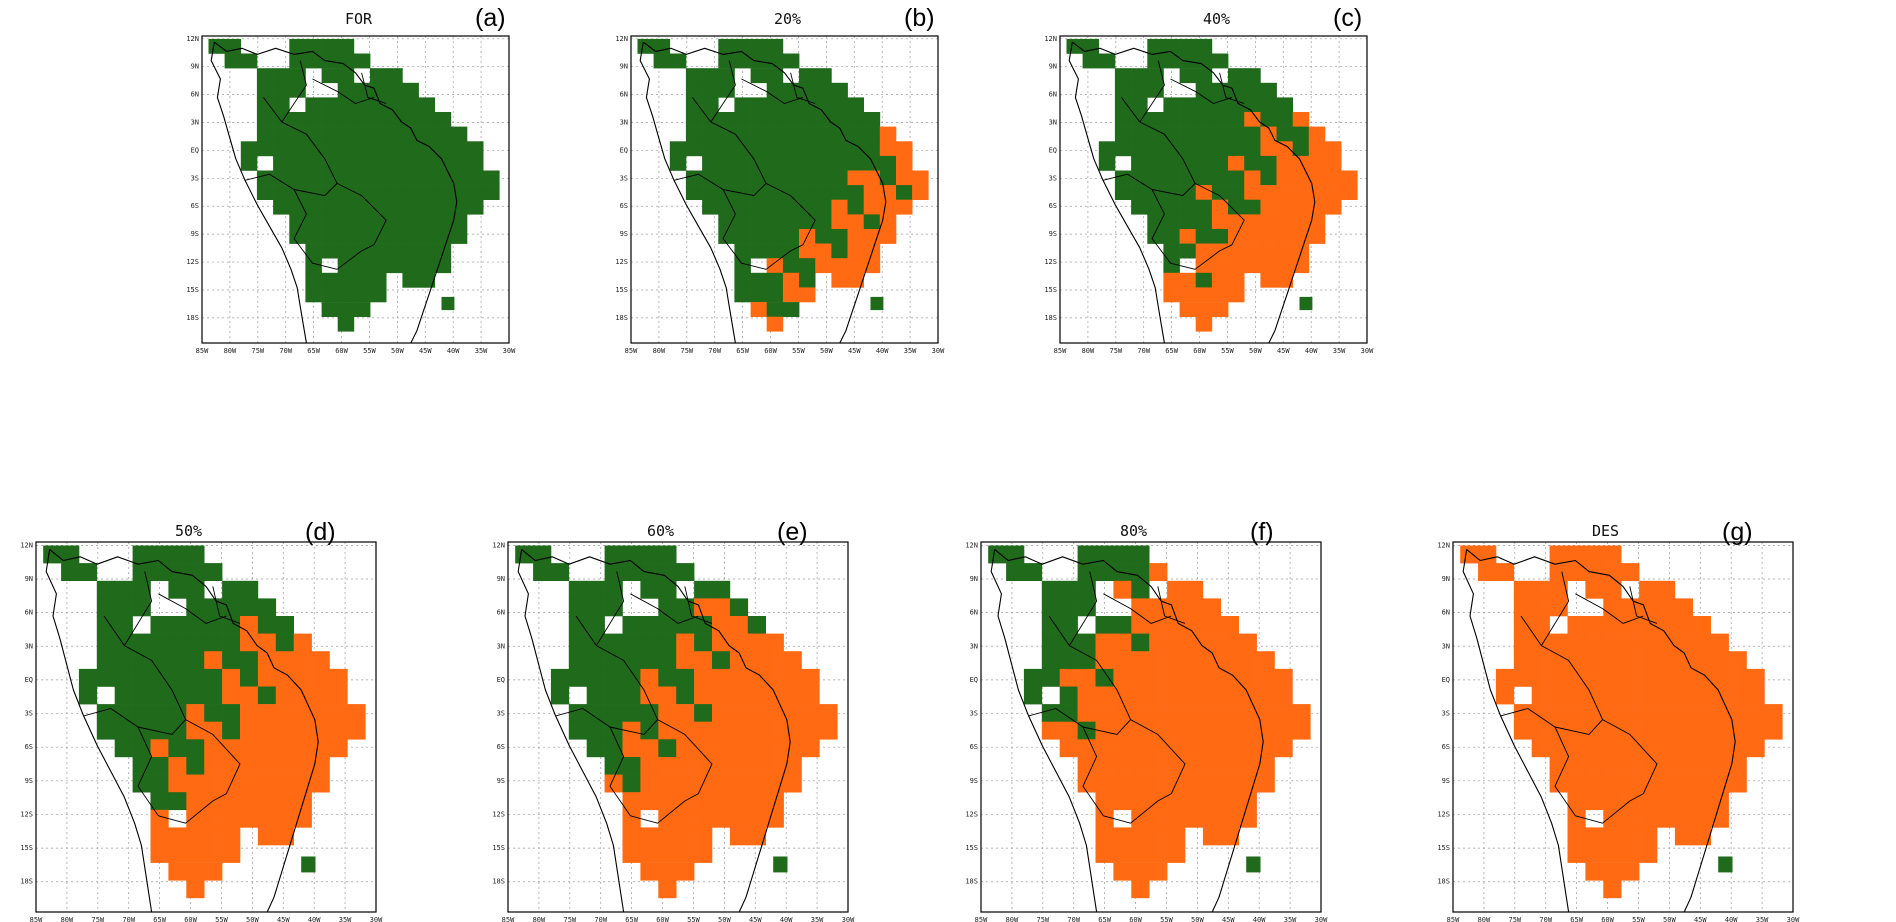 The height and width of the screenshot is (922, 1896). I want to click on lon-tick-label: 60W, so click(1135, 919).